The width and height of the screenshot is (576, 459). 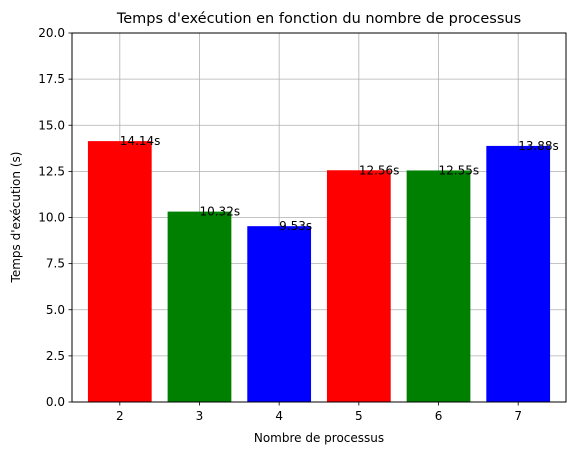 What do you see at coordinates (55, 264) in the screenshot?
I see `y-tick-label: 7.5` at bounding box center [55, 264].